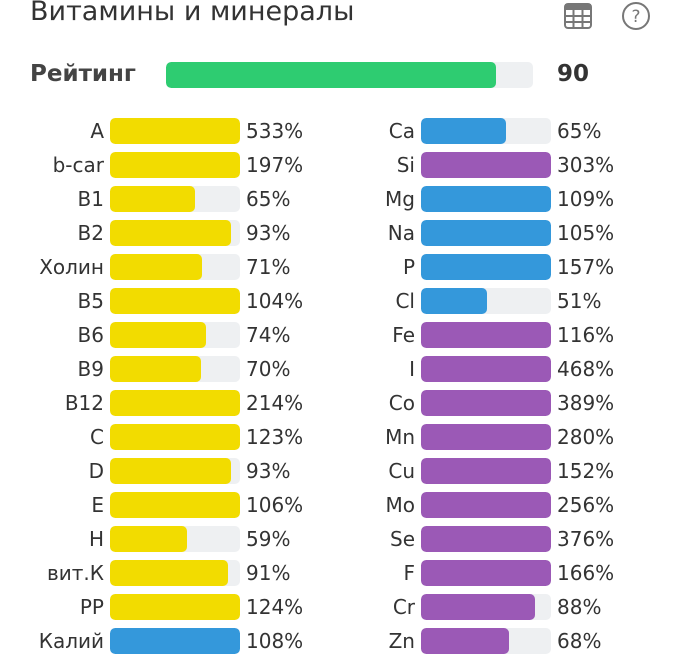 The height and width of the screenshot is (672, 680). What do you see at coordinates (409, 573) in the screenshot?
I see `nutrient-label: F` at bounding box center [409, 573].